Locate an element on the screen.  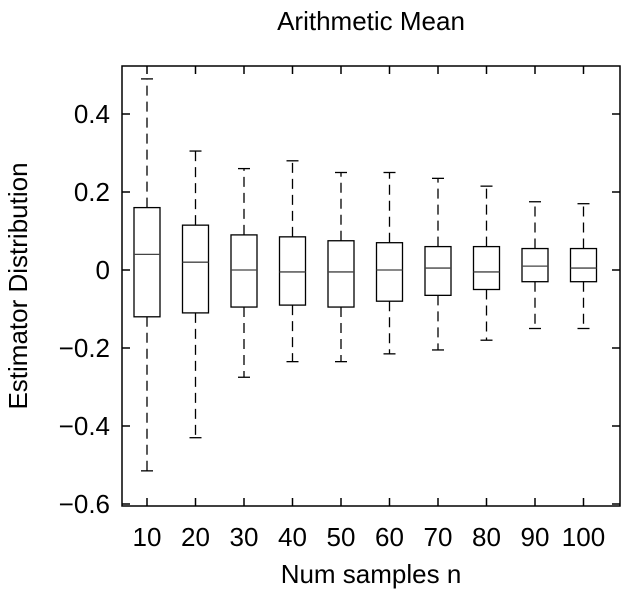
x-tick-label: 100 is located at coordinates (583, 537).